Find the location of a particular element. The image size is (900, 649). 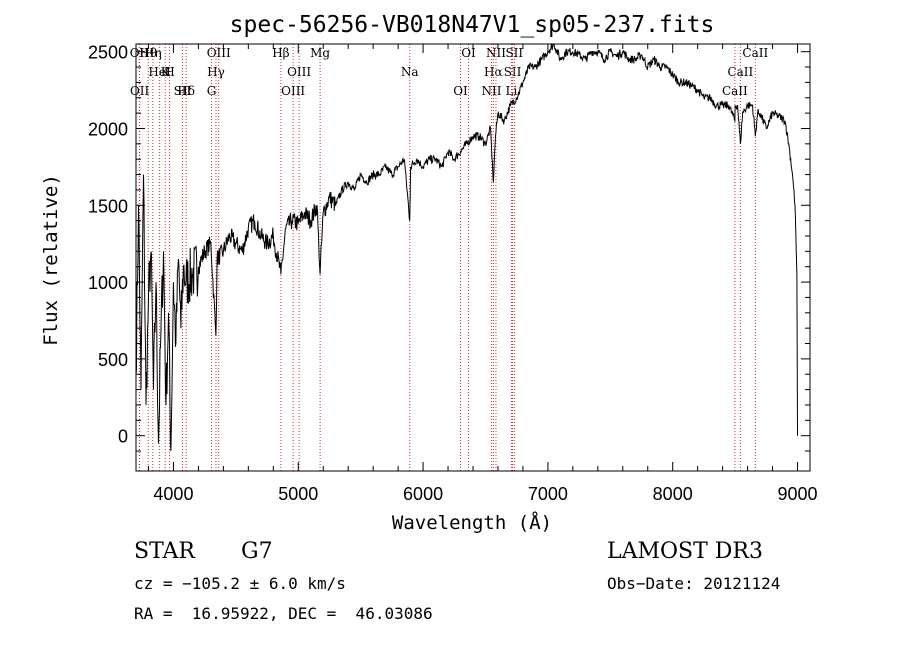

line-marker-label: Hβ is located at coordinates (280, 53).